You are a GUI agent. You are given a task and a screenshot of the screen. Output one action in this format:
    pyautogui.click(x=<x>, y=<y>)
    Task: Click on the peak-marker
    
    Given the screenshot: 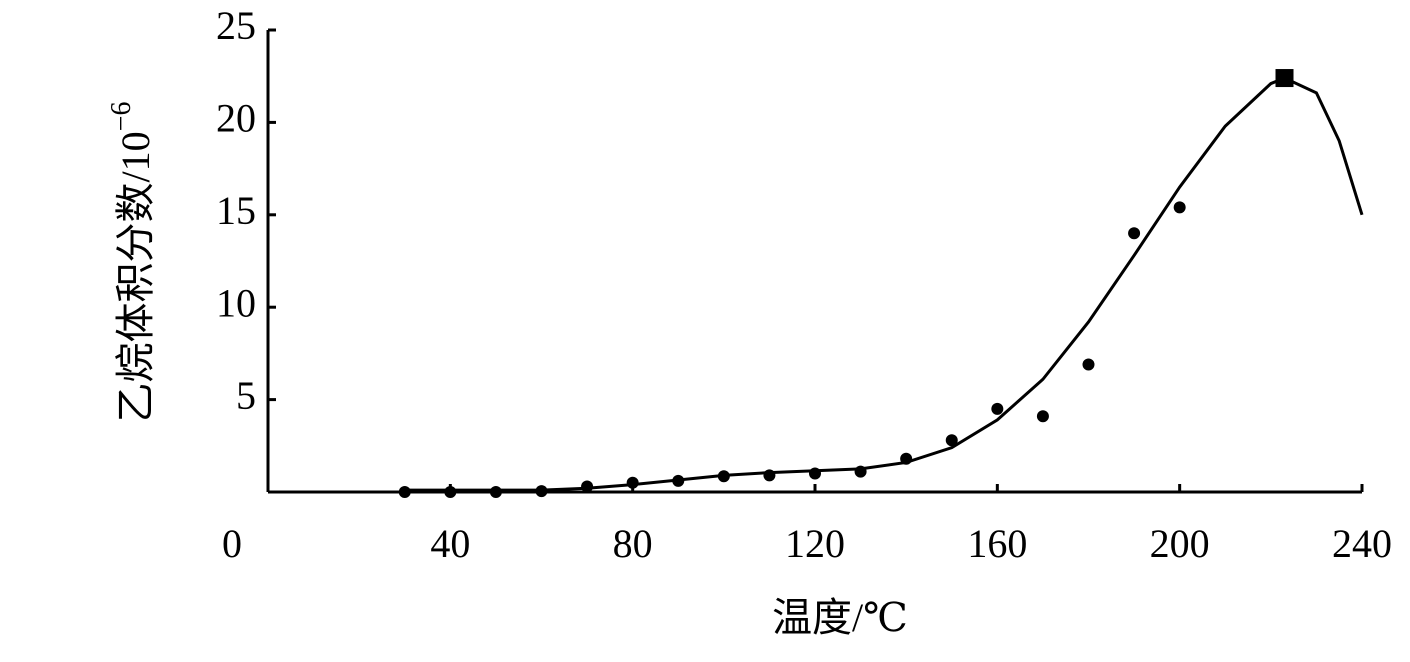 What is the action you would take?
    pyautogui.click(x=1284, y=78)
    